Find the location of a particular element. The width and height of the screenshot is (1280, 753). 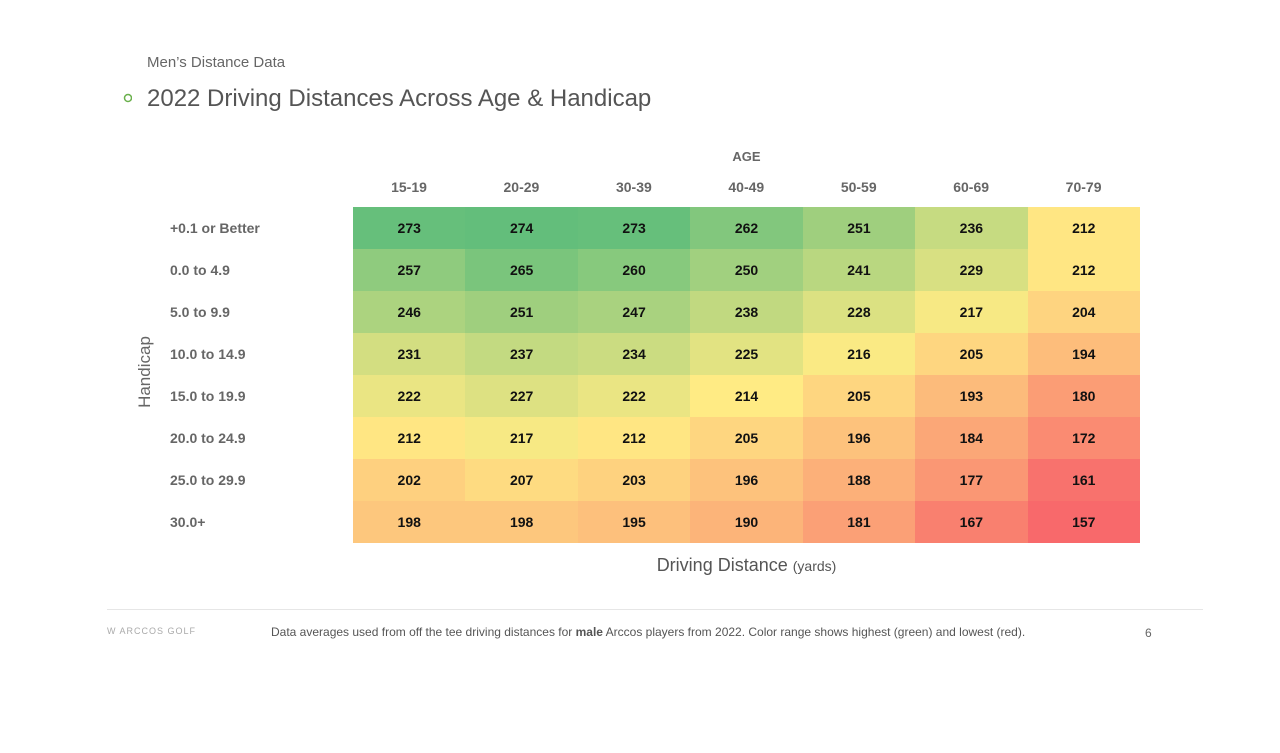

column-label: 60-69 is located at coordinates (971, 187).